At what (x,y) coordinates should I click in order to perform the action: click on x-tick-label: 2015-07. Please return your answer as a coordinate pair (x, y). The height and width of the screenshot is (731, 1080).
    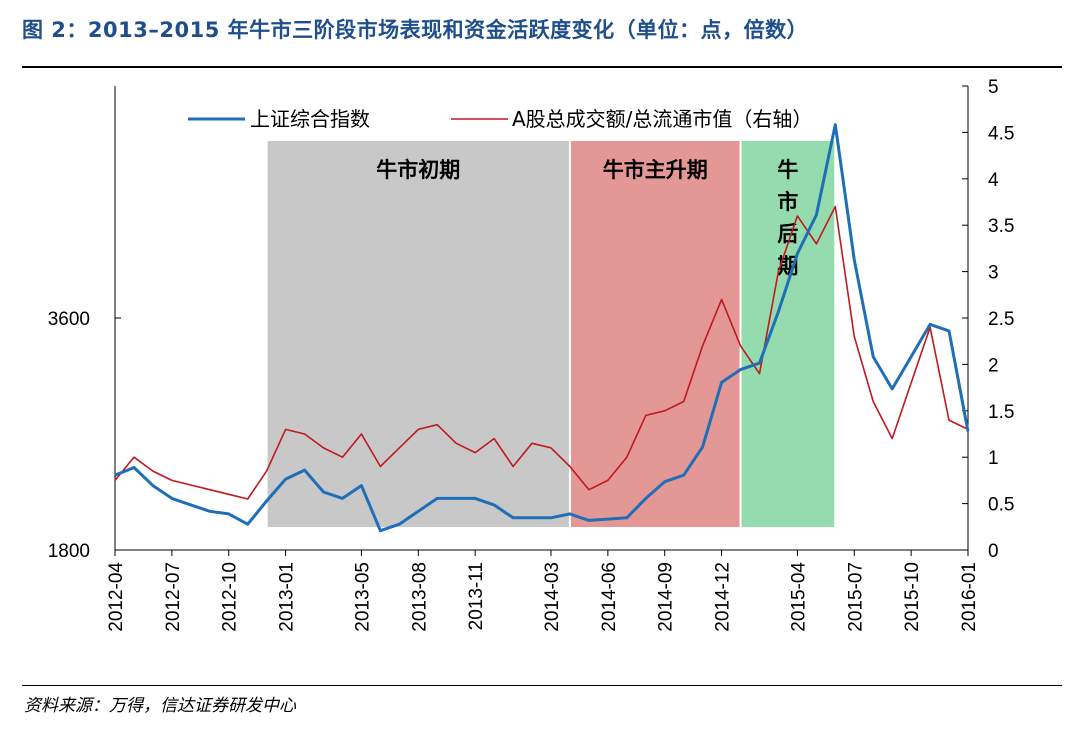
    Looking at the image, I should click on (855, 597).